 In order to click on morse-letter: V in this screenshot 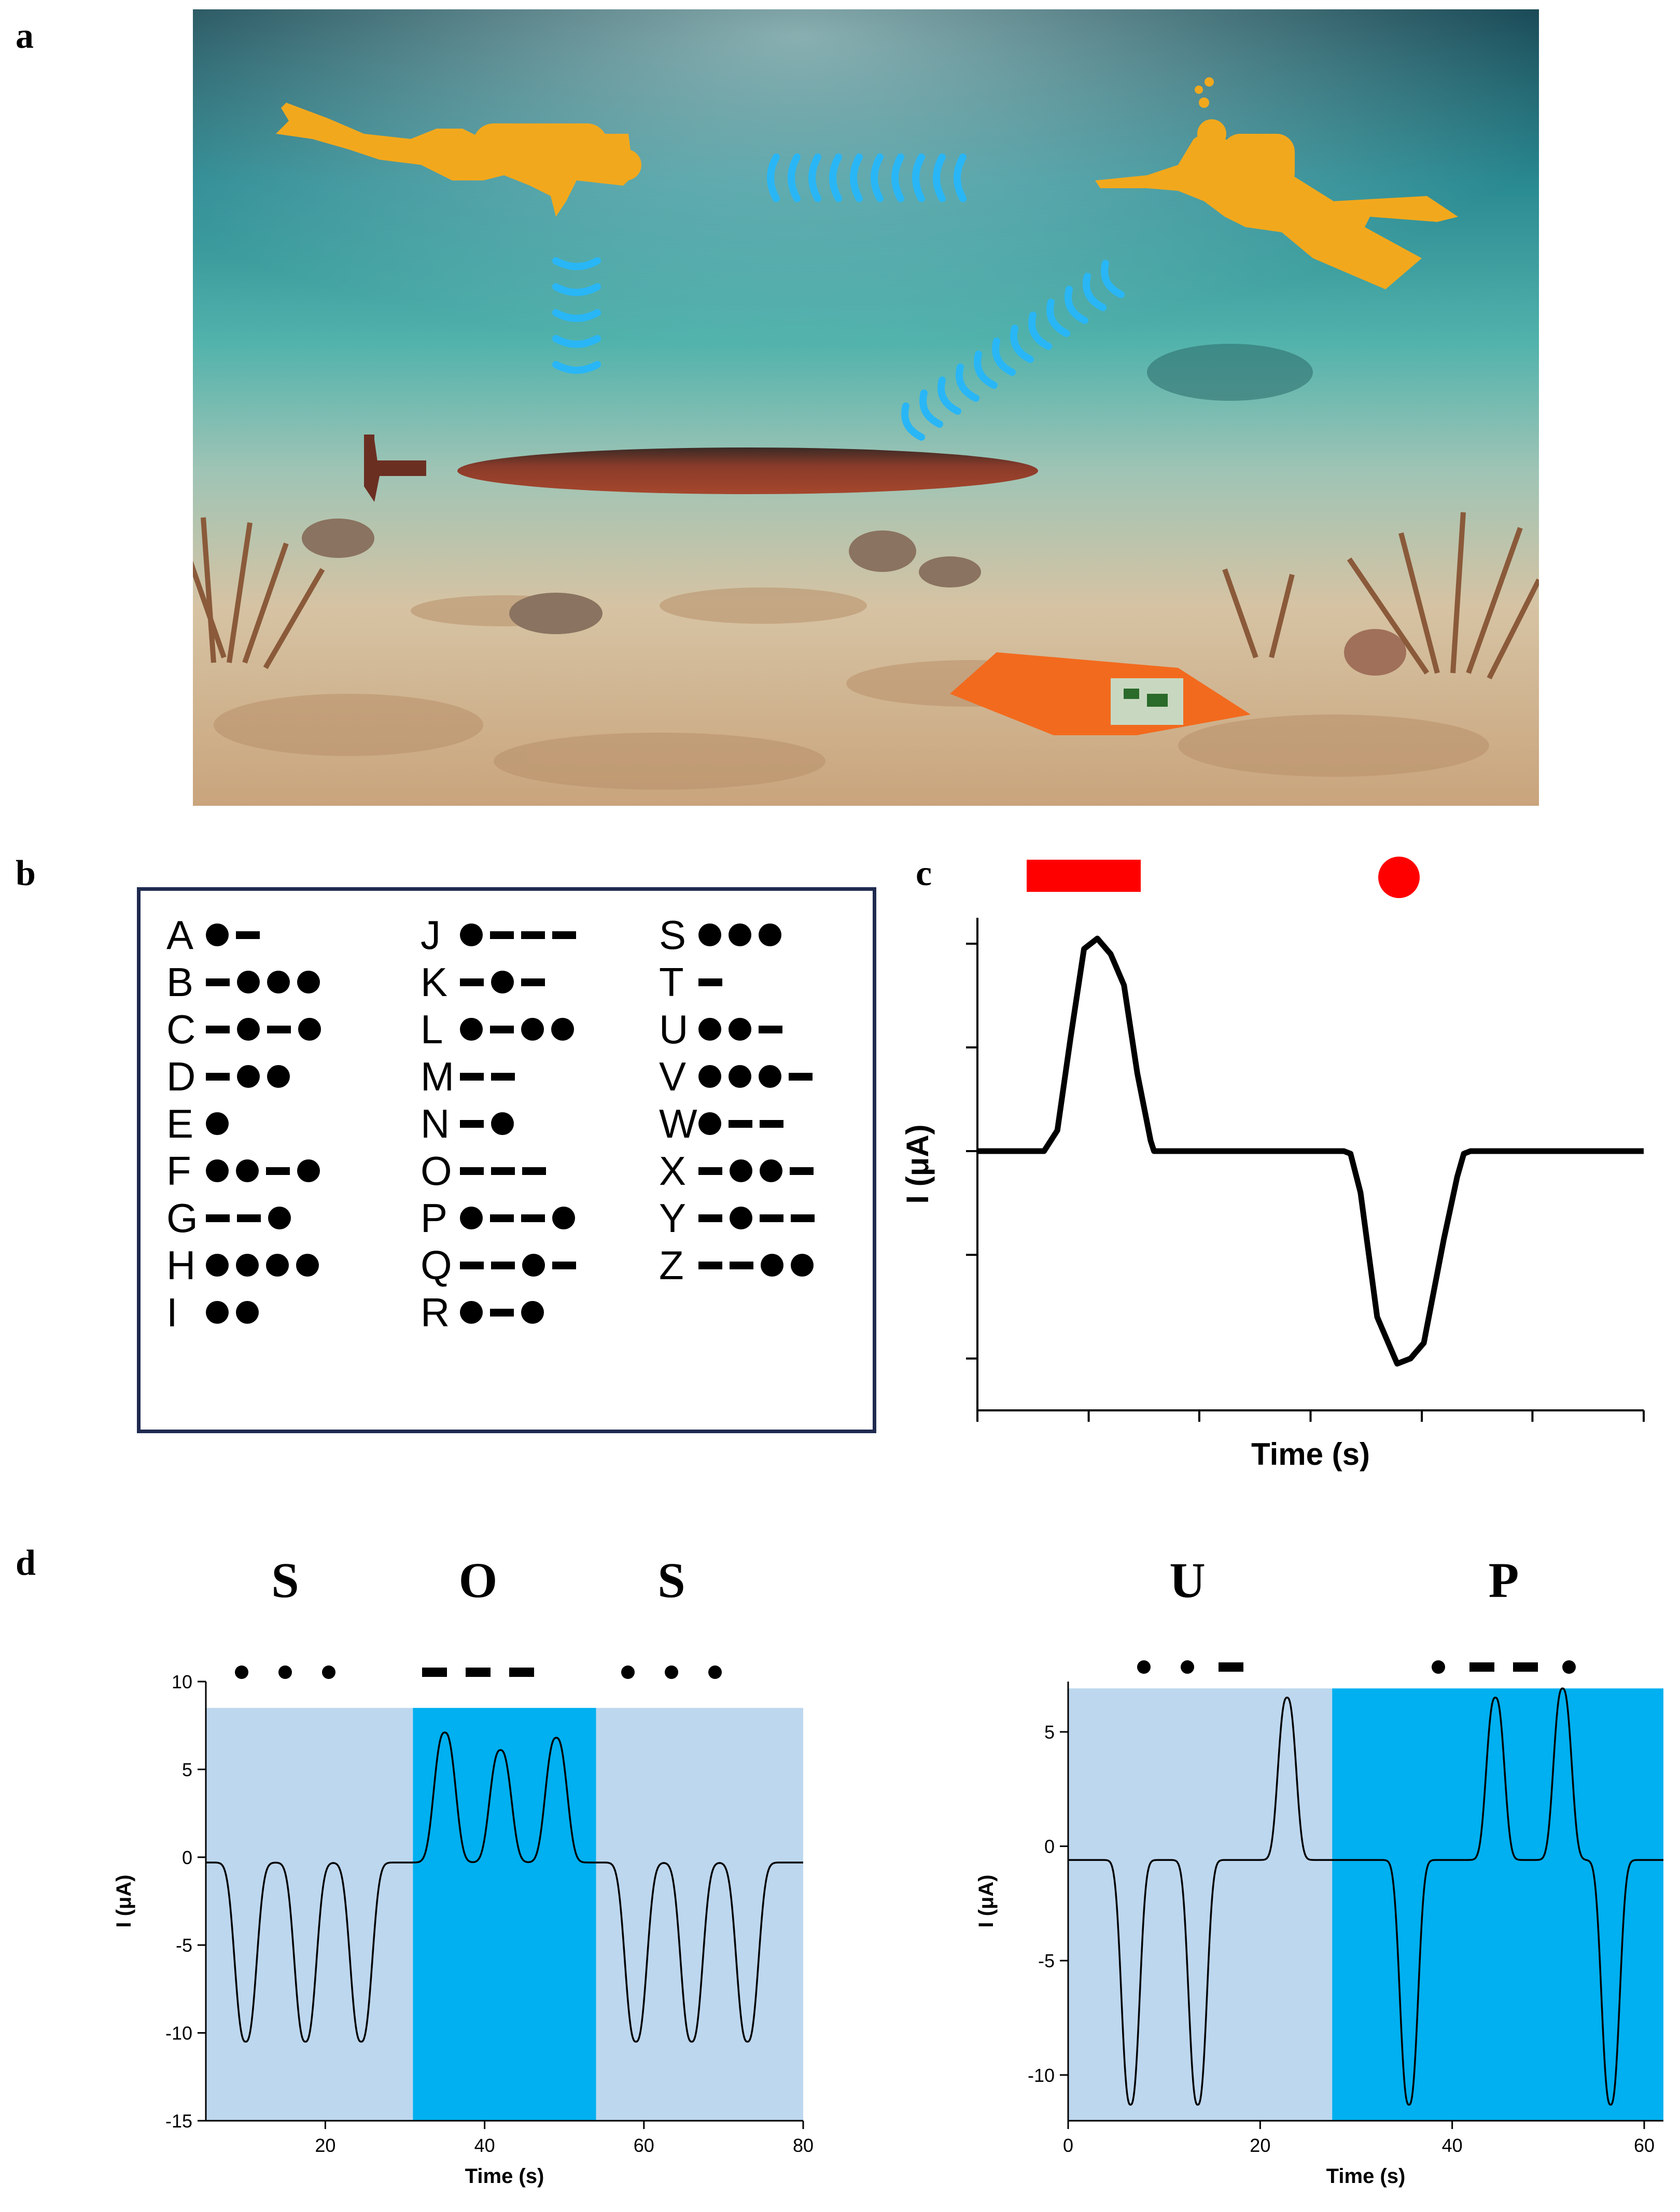, I will do `click(673, 1076)`.